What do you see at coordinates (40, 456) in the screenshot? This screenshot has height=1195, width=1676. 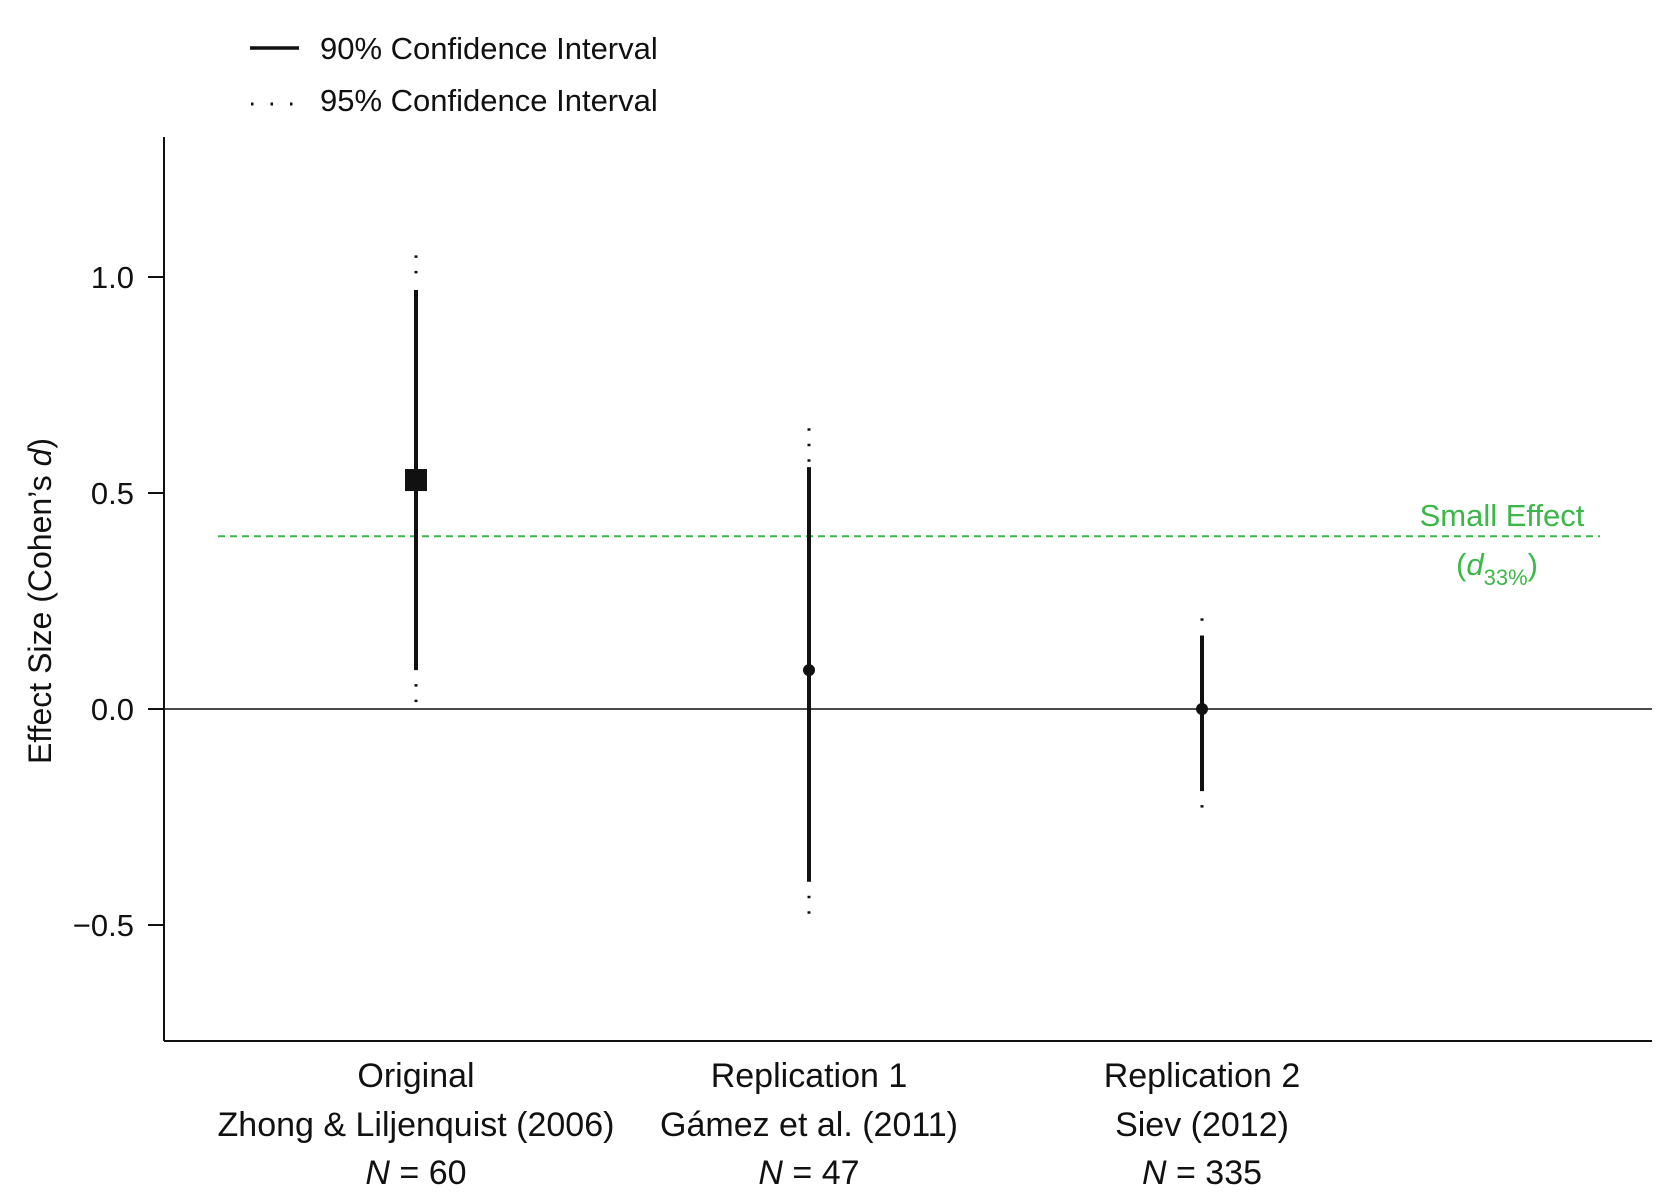 I see `y-axis-label-italic: d` at bounding box center [40, 456].